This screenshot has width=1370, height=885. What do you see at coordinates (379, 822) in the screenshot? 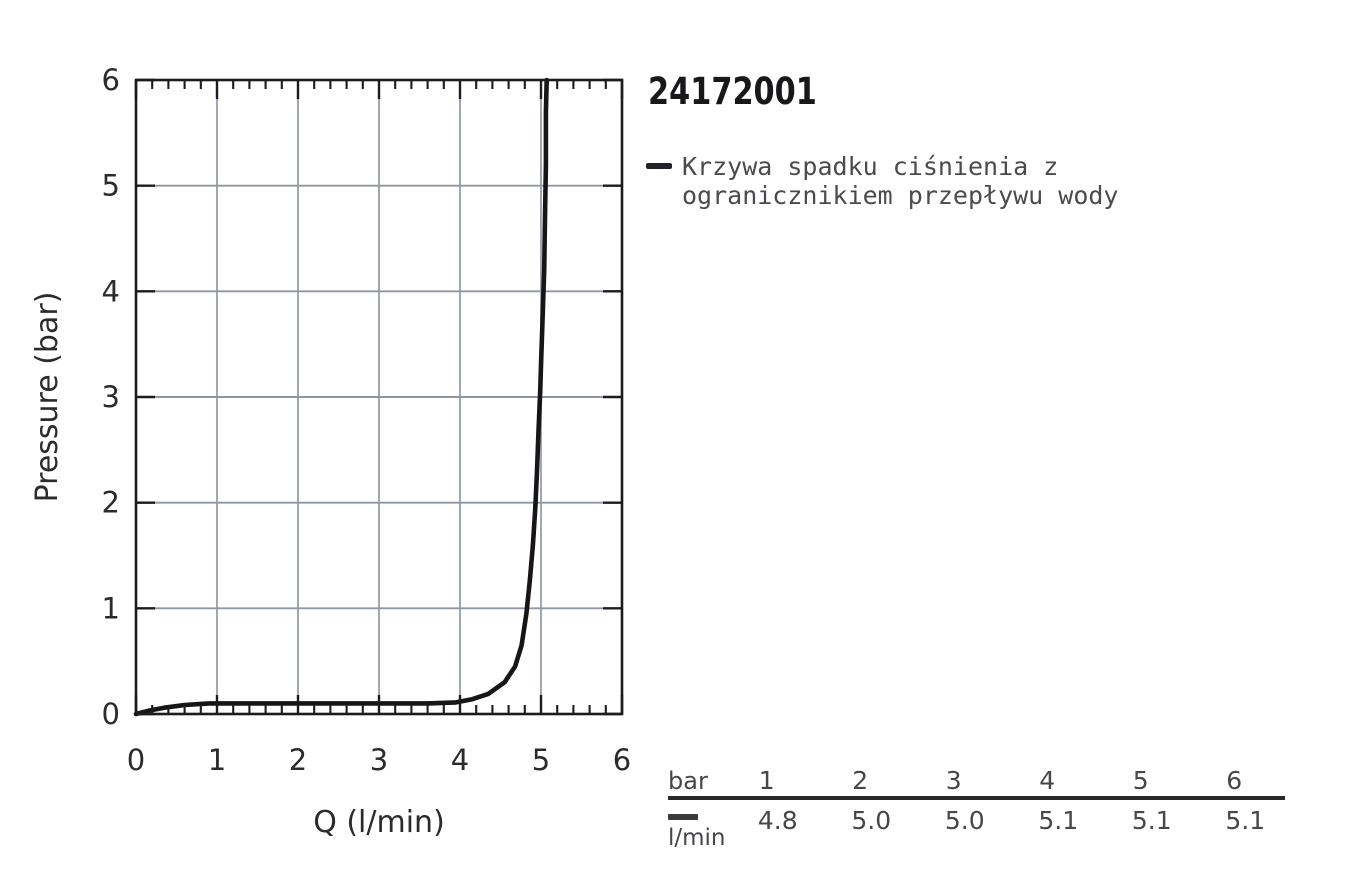
I see `x-axis-title: Q (l/min)` at bounding box center [379, 822].